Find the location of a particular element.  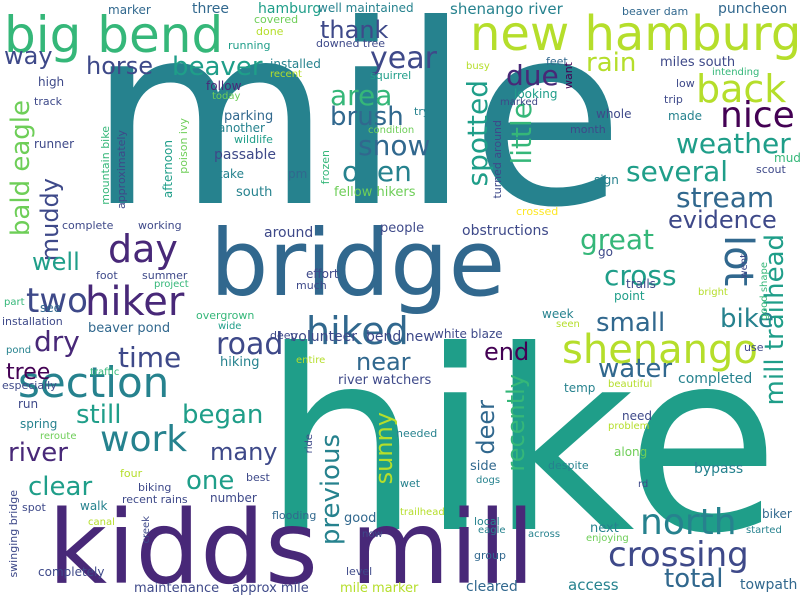

word-near: near is located at coordinates (383, 362).